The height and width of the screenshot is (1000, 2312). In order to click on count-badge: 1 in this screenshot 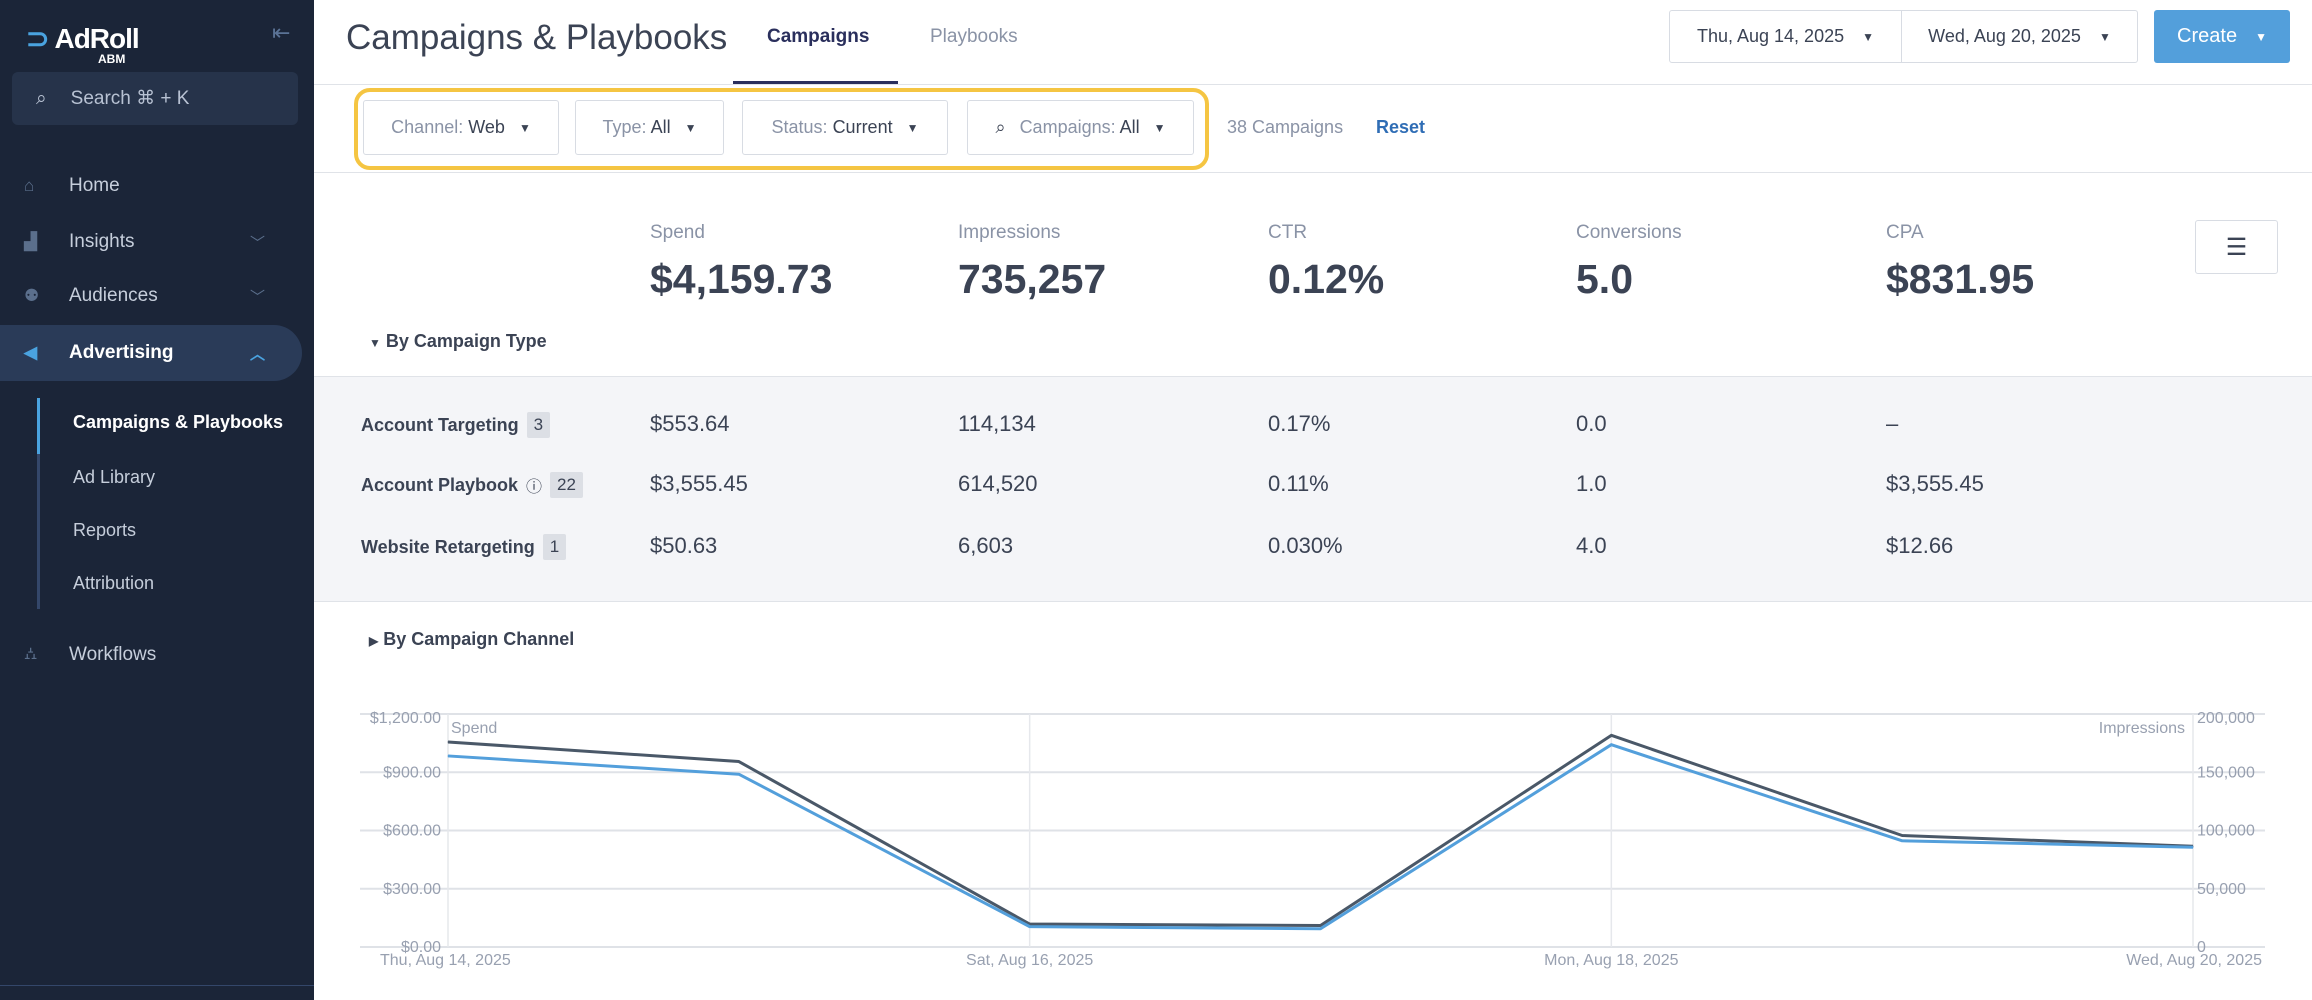, I will do `click(554, 547)`.